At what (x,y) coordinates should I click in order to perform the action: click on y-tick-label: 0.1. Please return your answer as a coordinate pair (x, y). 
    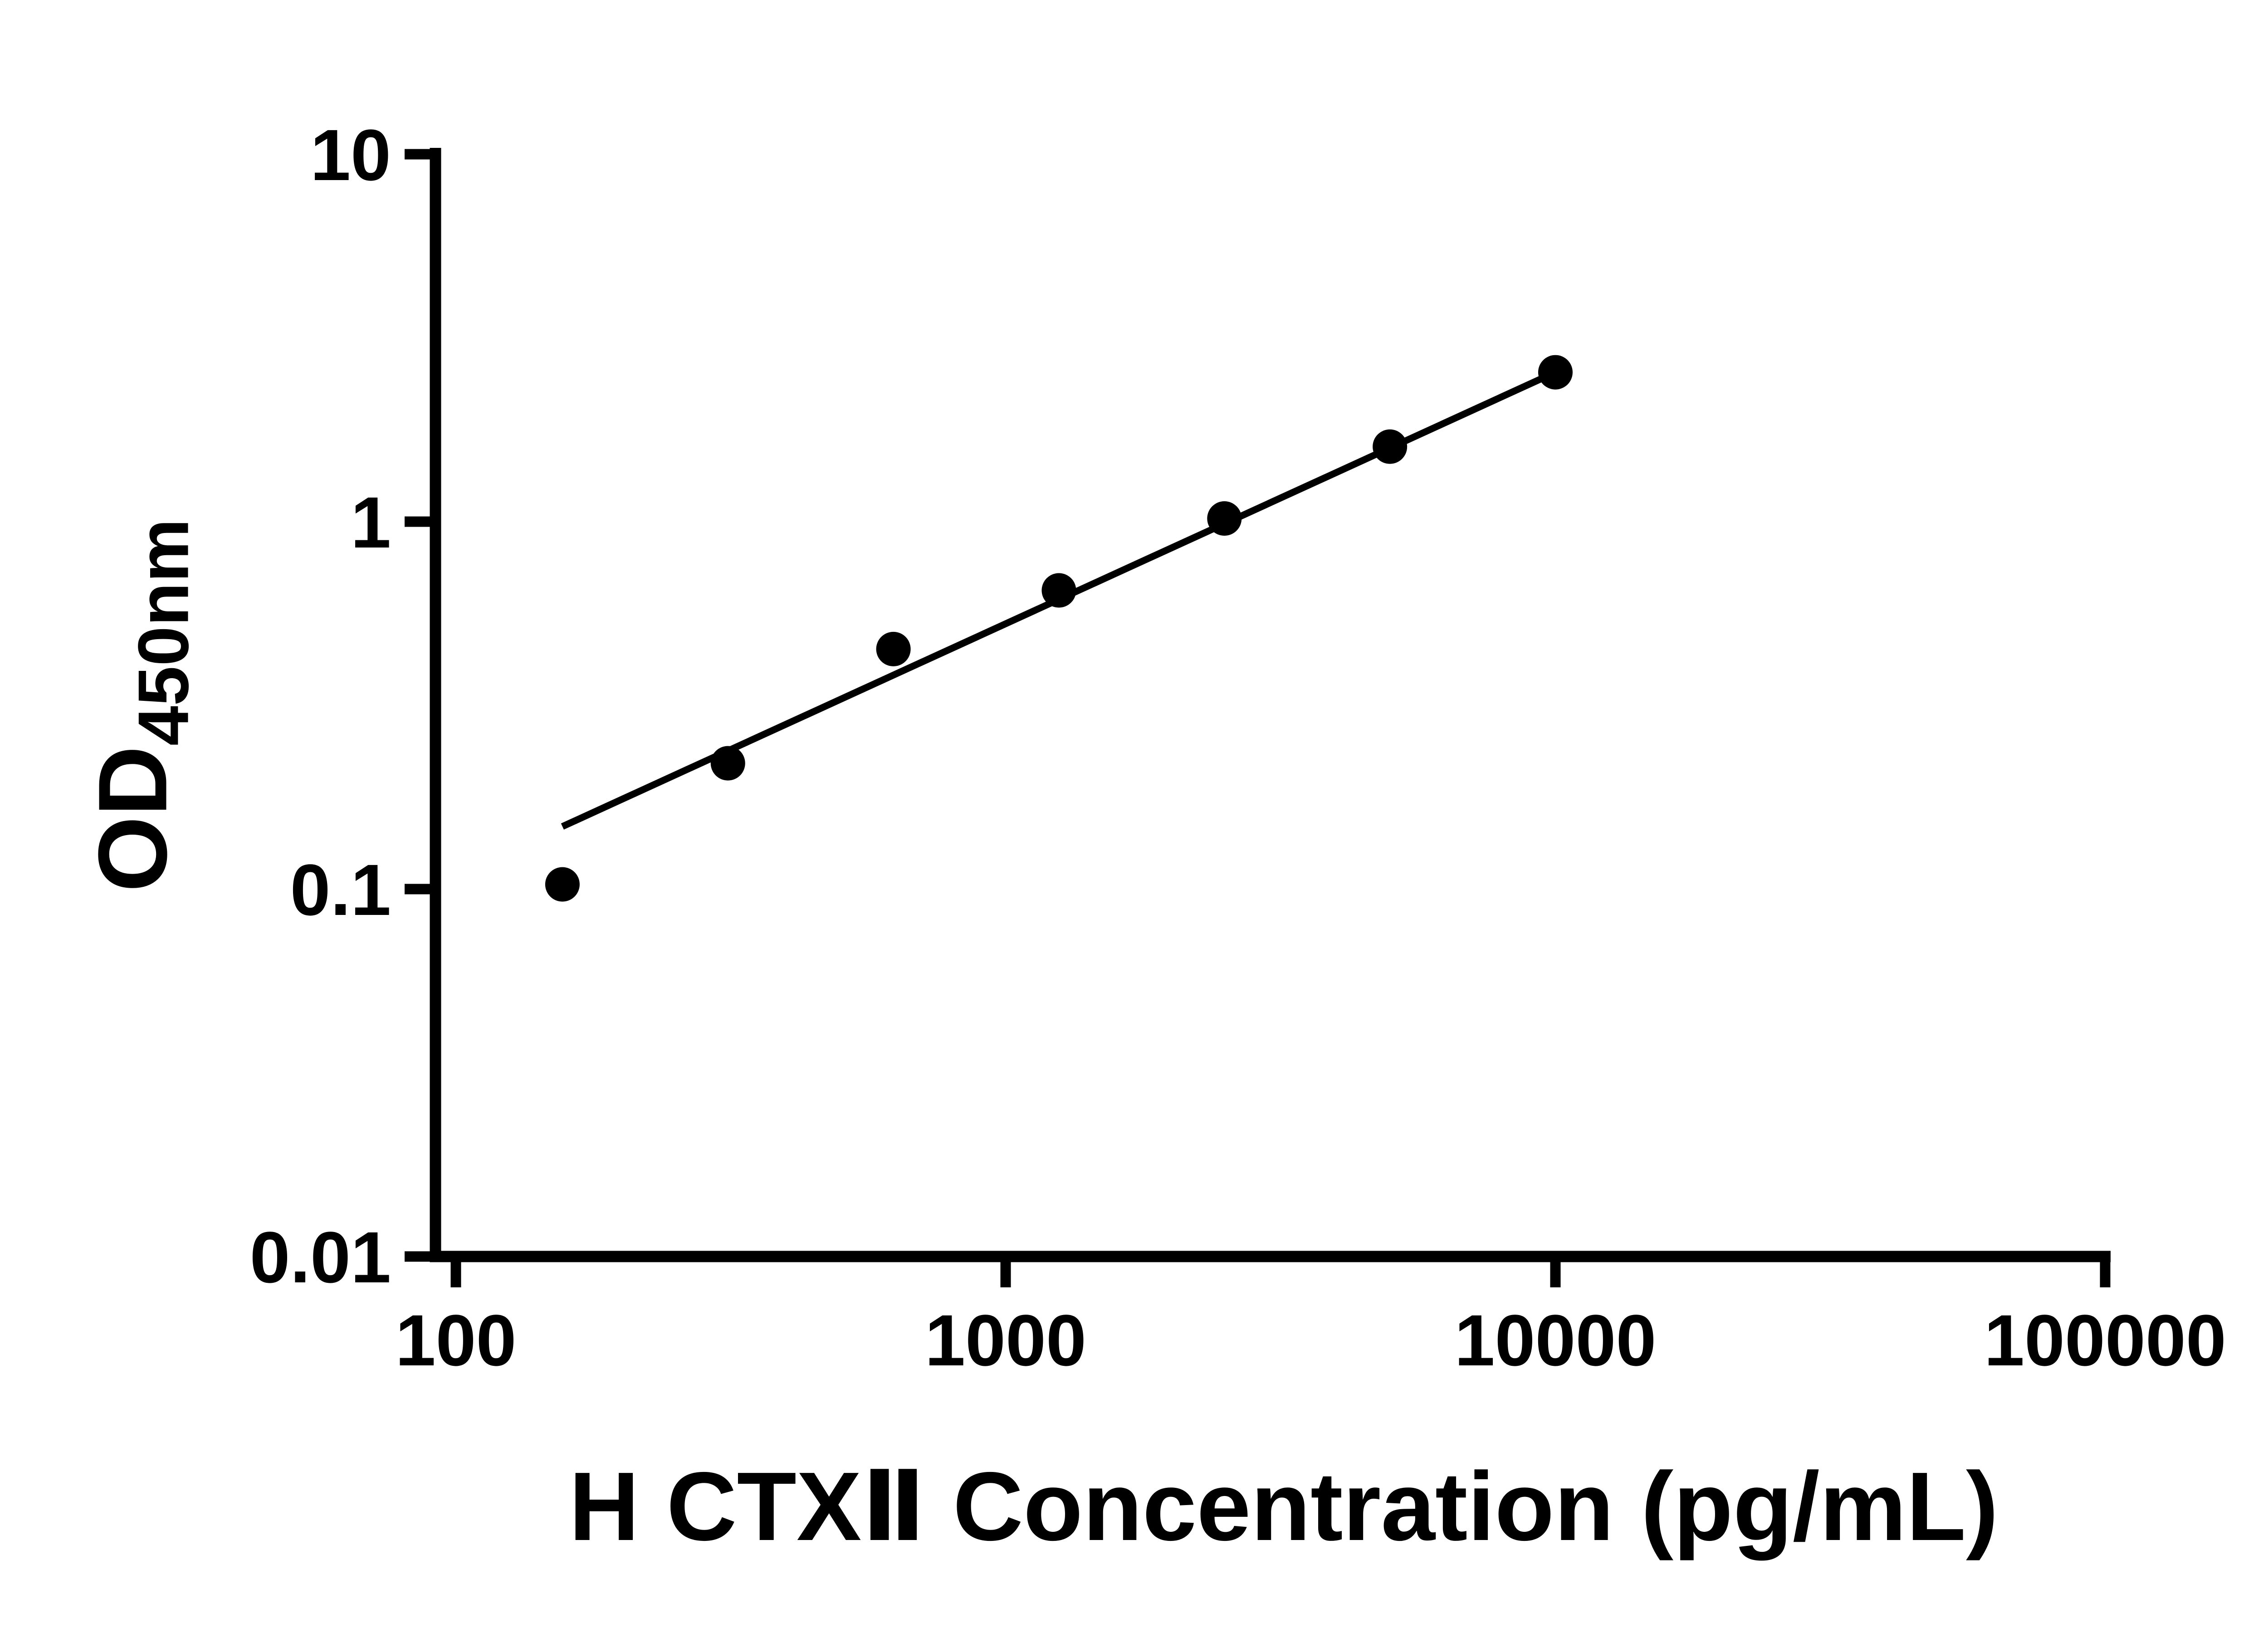
    Looking at the image, I should click on (340, 889).